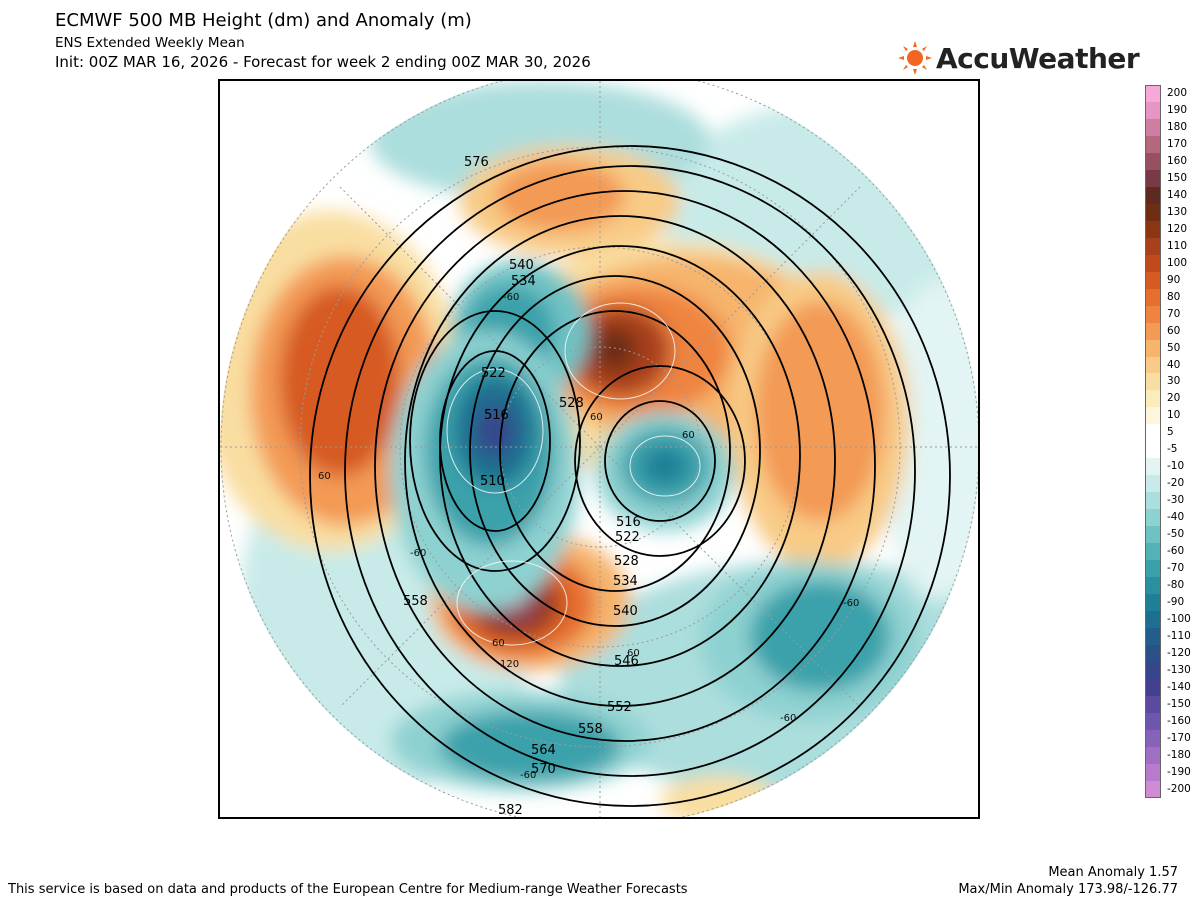 The height and width of the screenshot is (900, 1200). Describe the element at coordinates (150, 43) in the screenshot. I see `chart-subtitle: ENS Extended Weekly Mean` at that location.